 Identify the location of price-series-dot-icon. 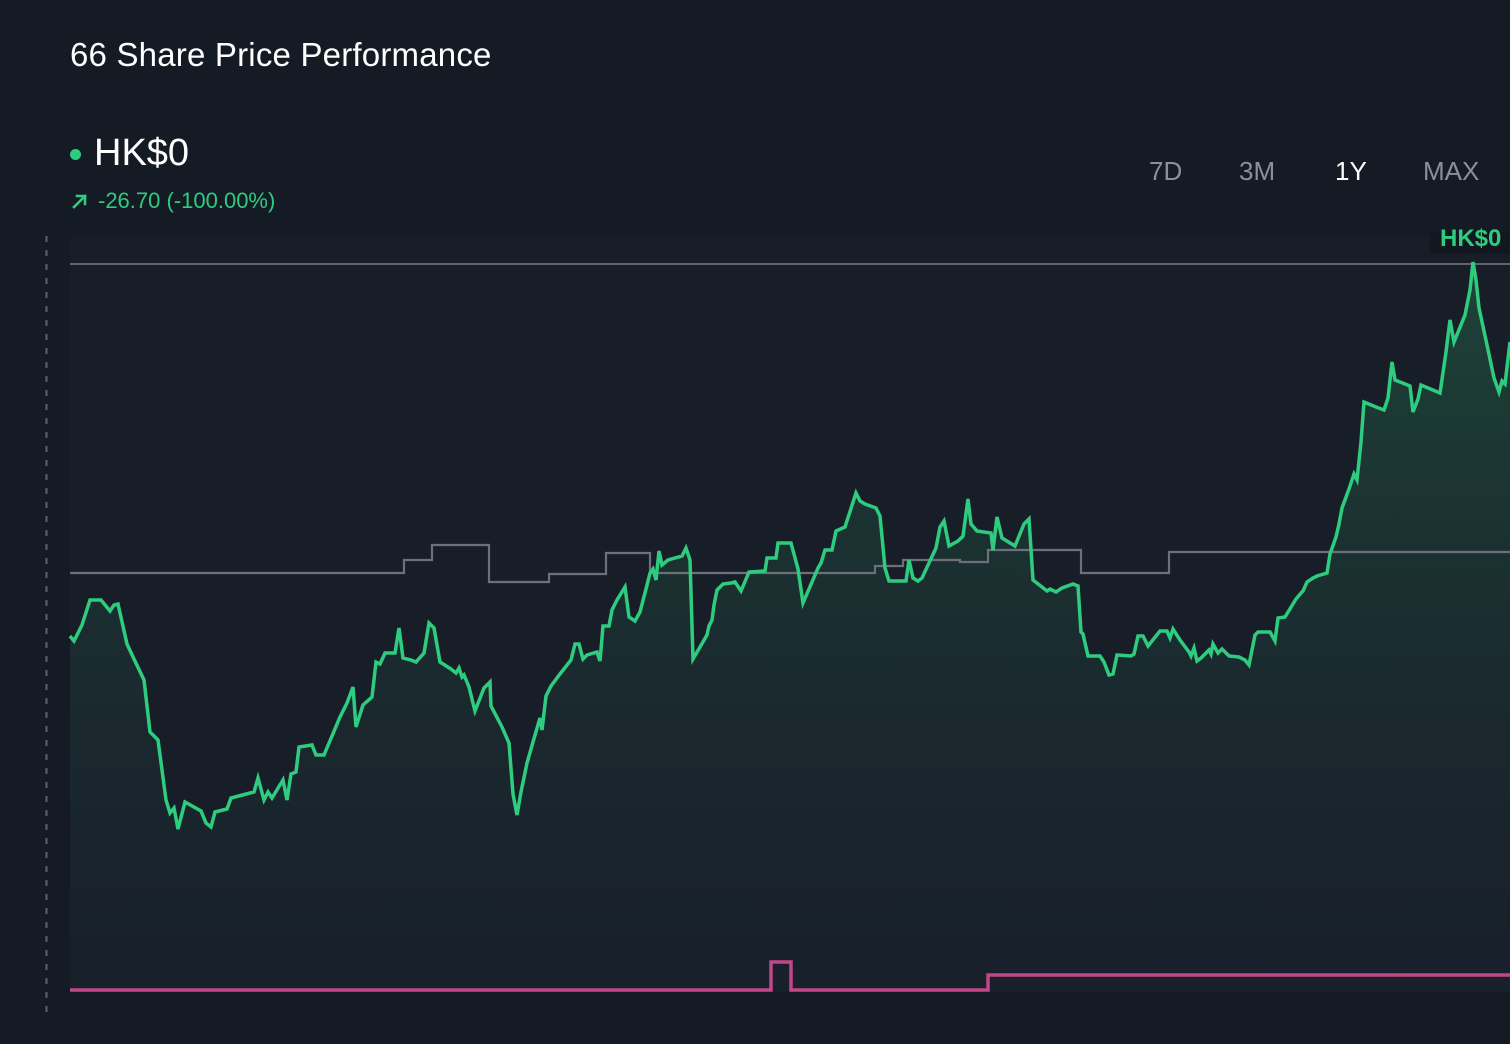
(75, 154).